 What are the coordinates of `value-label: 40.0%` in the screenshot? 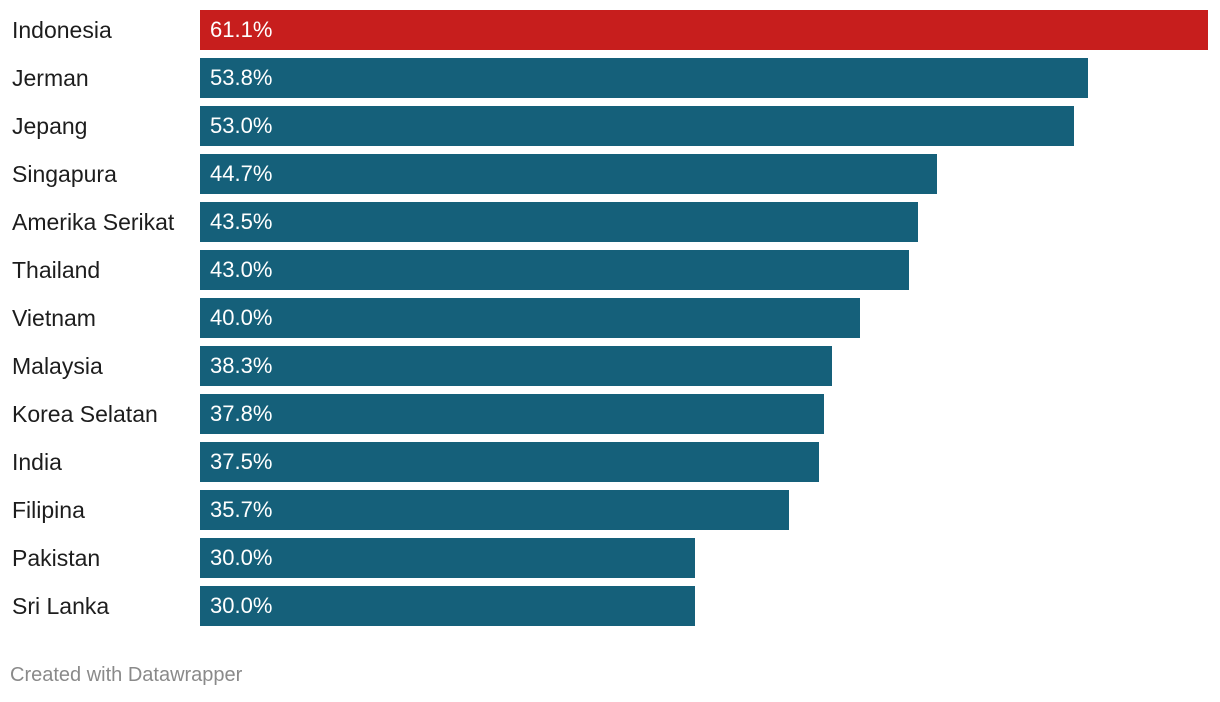 It's located at (241, 317).